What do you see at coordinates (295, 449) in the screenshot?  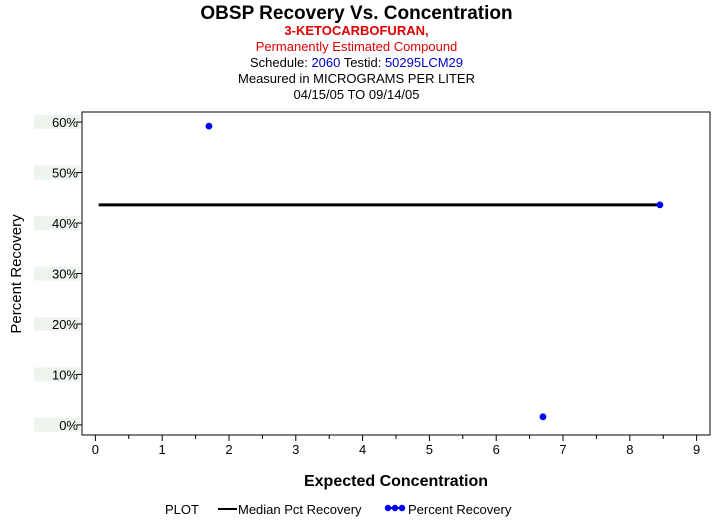 I see `x-tick-label: 3` at bounding box center [295, 449].